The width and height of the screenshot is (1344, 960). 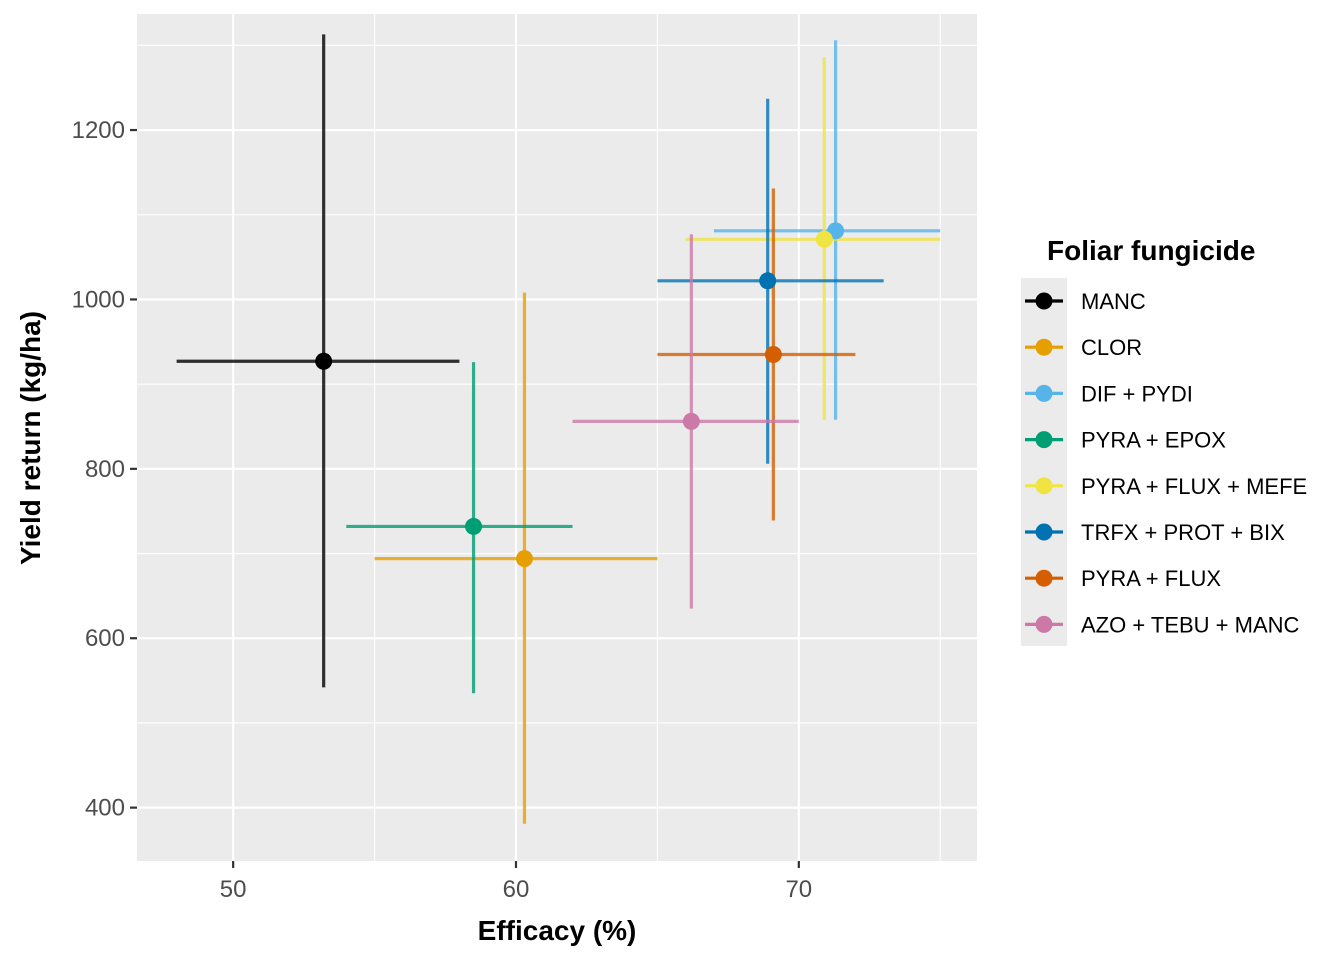 What do you see at coordinates (30, 438) in the screenshot?
I see `y-axis-title: Yield return (kg/ha)` at bounding box center [30, 438].